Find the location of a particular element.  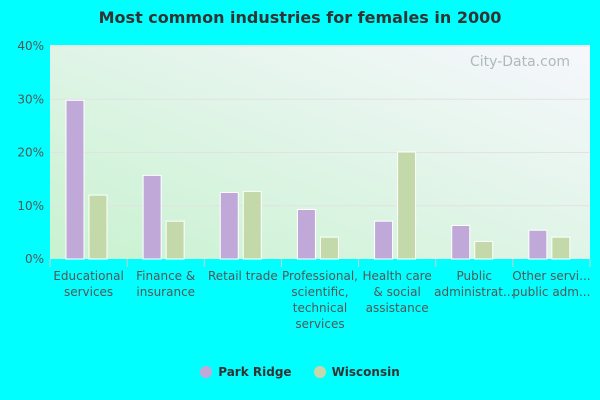

x-tick-label: Educational is located at coordinates (88, 276).